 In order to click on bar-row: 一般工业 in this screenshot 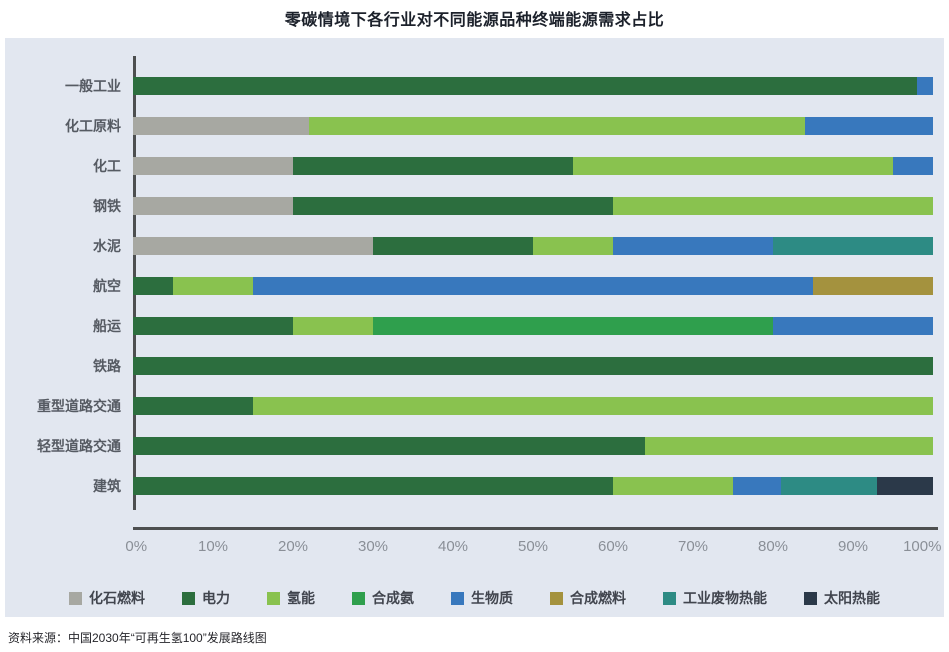, I will do `click(474, 86)`.